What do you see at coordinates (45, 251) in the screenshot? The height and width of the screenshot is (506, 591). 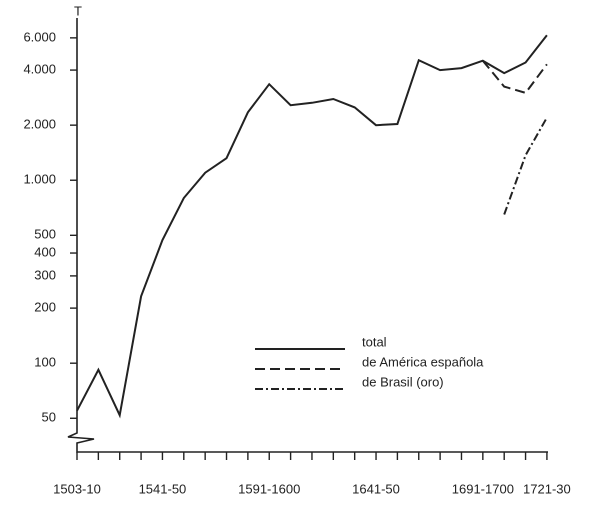 I see `y-tick-label: 400` at bounding box center [45, 251].